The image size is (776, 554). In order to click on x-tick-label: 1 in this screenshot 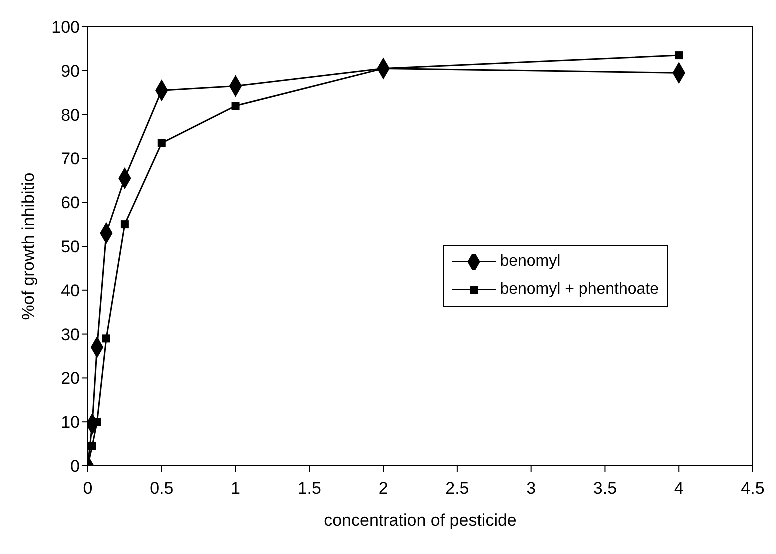, I will do `click(236, 488)`.